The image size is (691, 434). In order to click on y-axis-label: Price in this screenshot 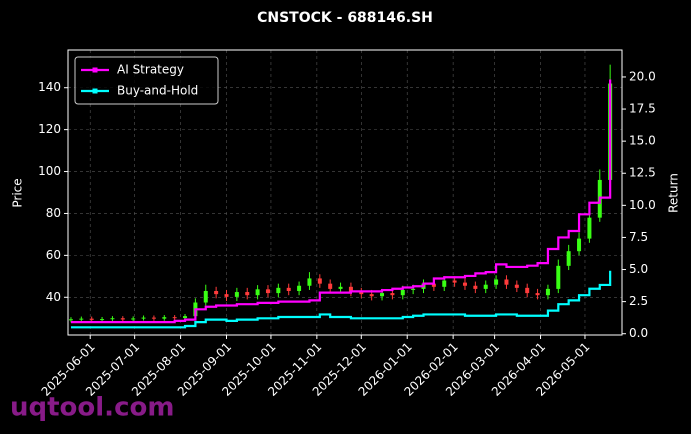, I will do `click(18, 192)`.